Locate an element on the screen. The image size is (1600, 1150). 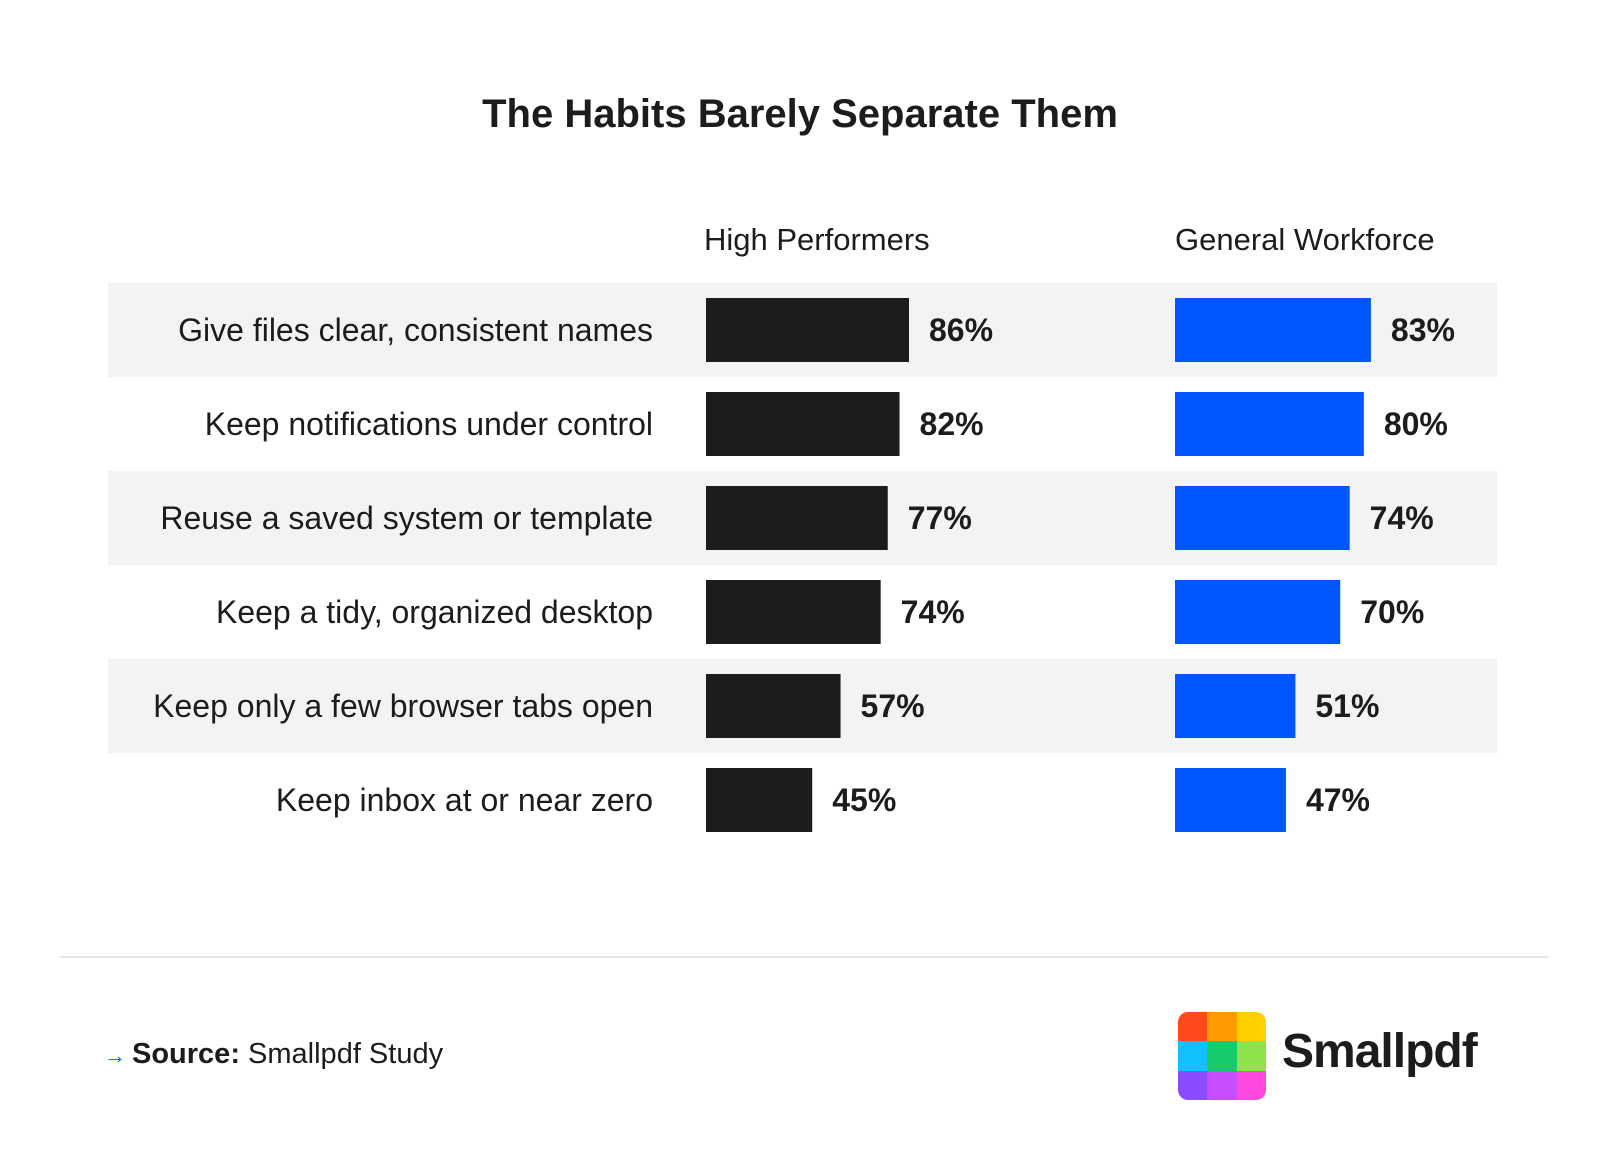
category-label: Keep inbox at or near zero is located at coordinates (464, 800).